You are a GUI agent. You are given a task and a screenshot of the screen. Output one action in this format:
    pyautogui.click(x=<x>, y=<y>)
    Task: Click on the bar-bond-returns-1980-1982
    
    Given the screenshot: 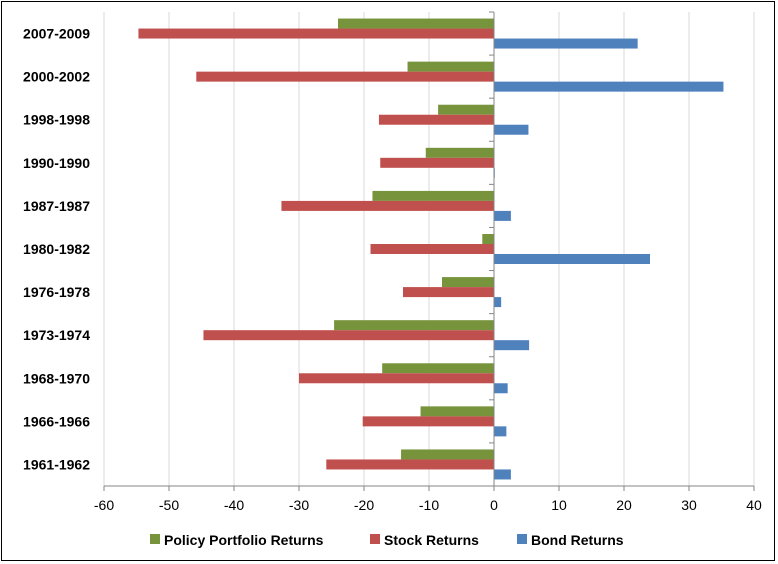 What is the action you would take?
    pyautogui.click(x=572, y=259)
    